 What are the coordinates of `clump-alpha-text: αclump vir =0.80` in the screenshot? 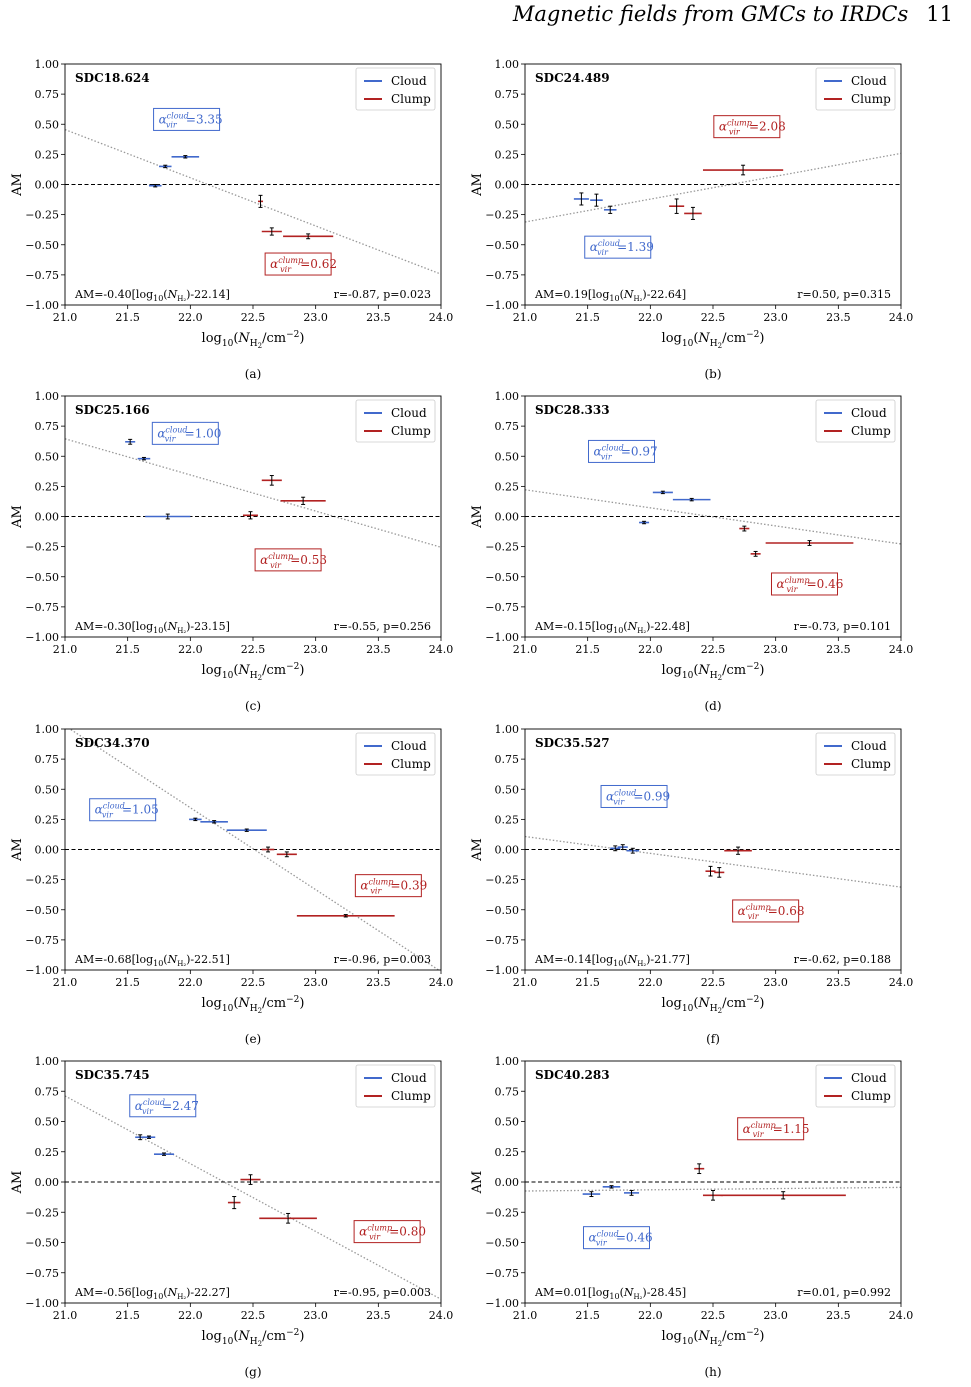 It's located at (392, 1233).